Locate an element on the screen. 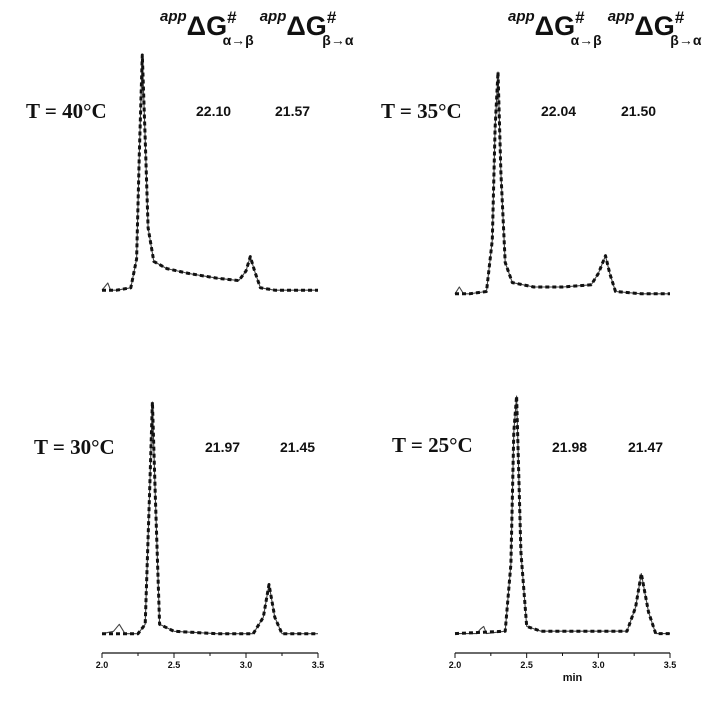 This screenshot has height=704, width=724. delta-g-beta-alpha-value: 21.47 is located at coordinates (645, 447).